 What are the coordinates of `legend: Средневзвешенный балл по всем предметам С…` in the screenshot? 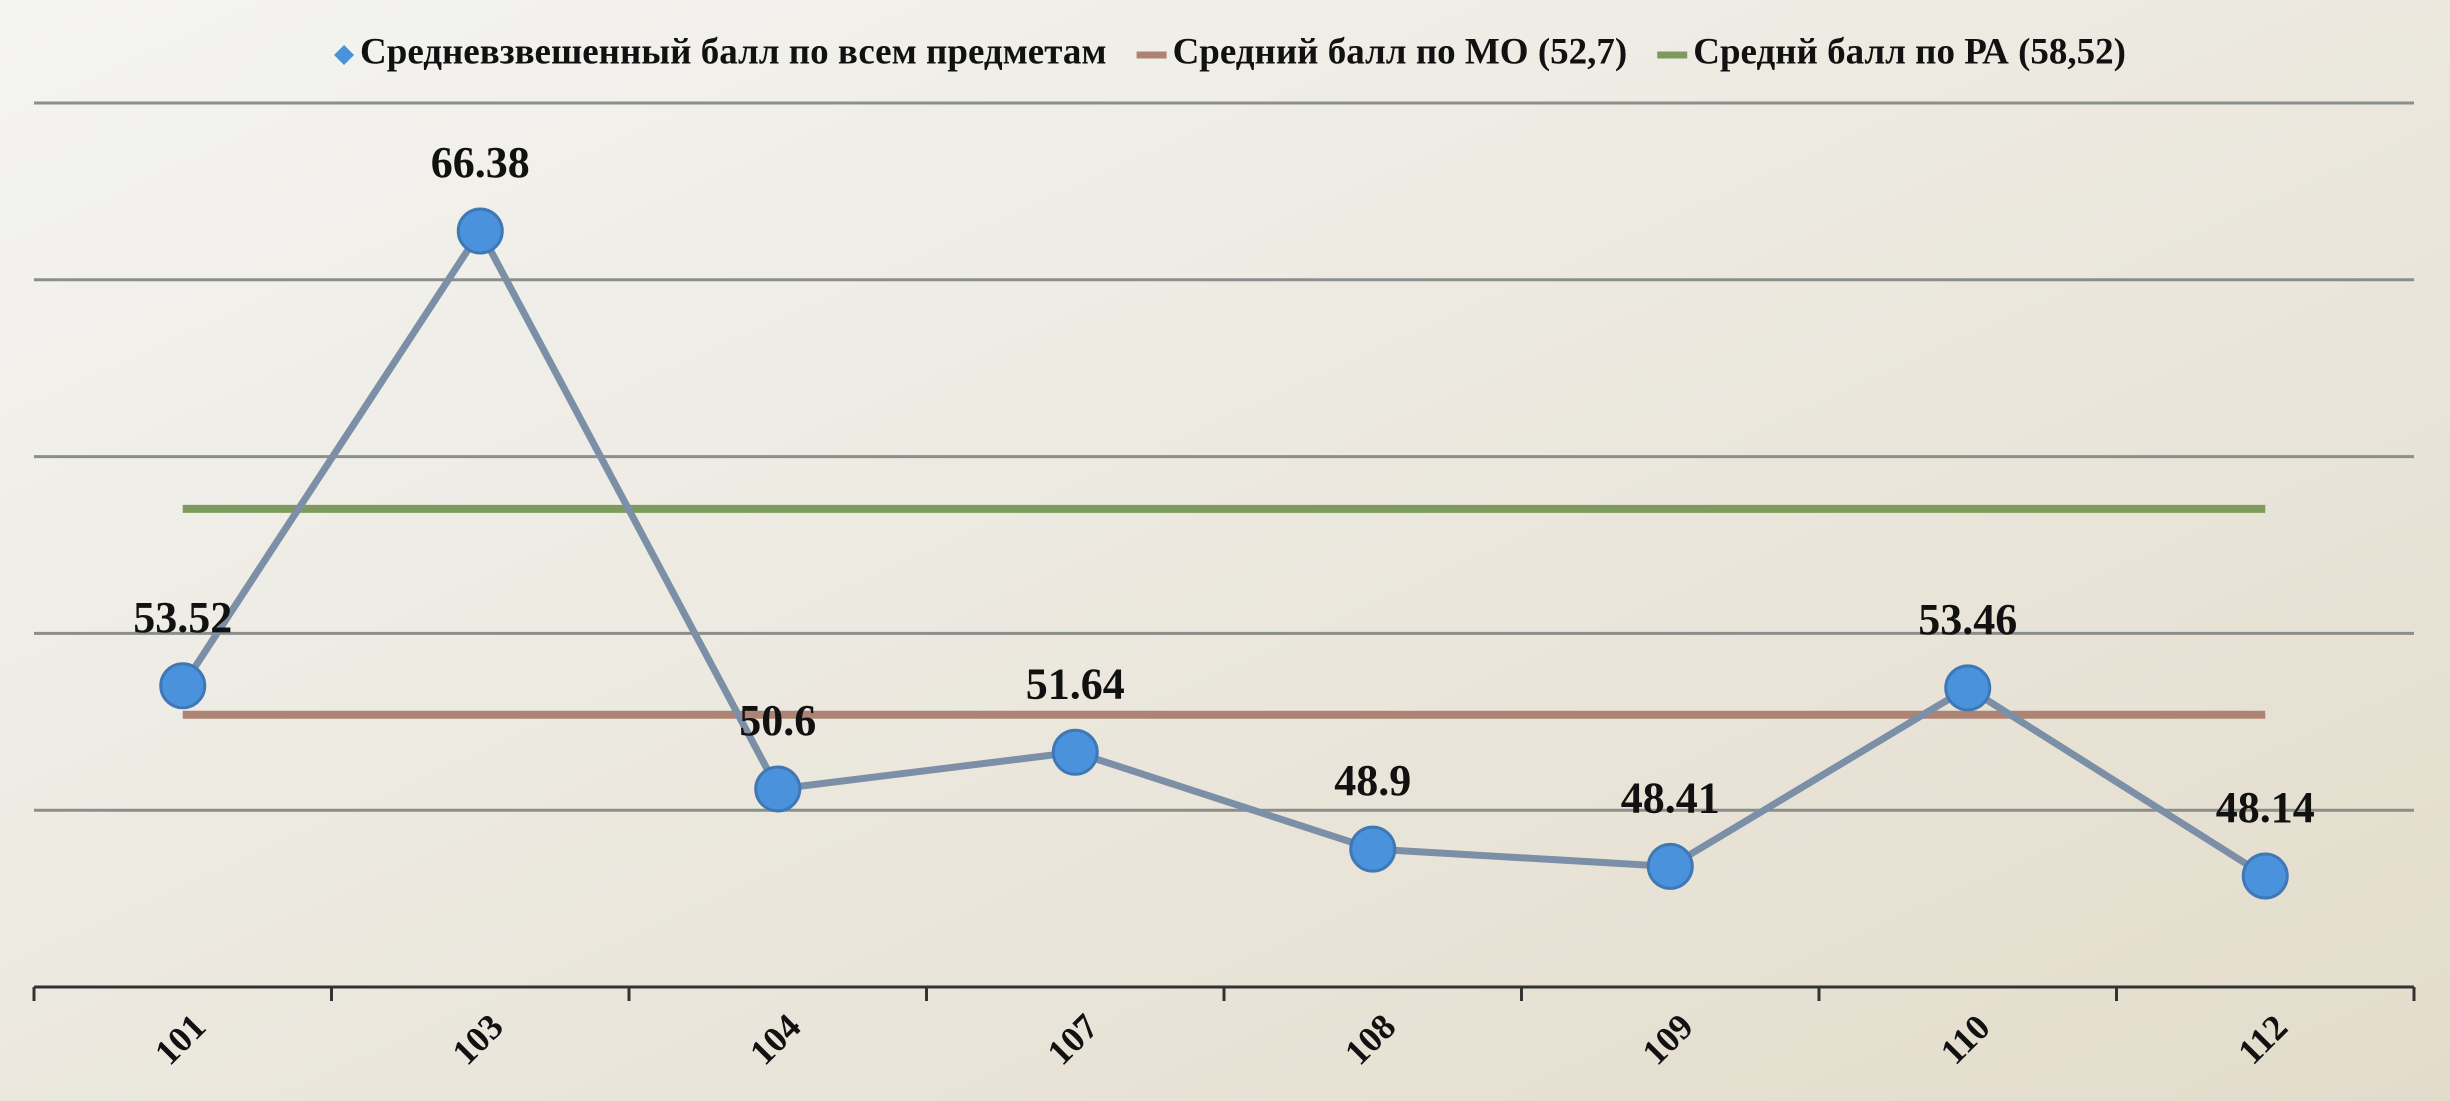 It's located at (1230, 51).